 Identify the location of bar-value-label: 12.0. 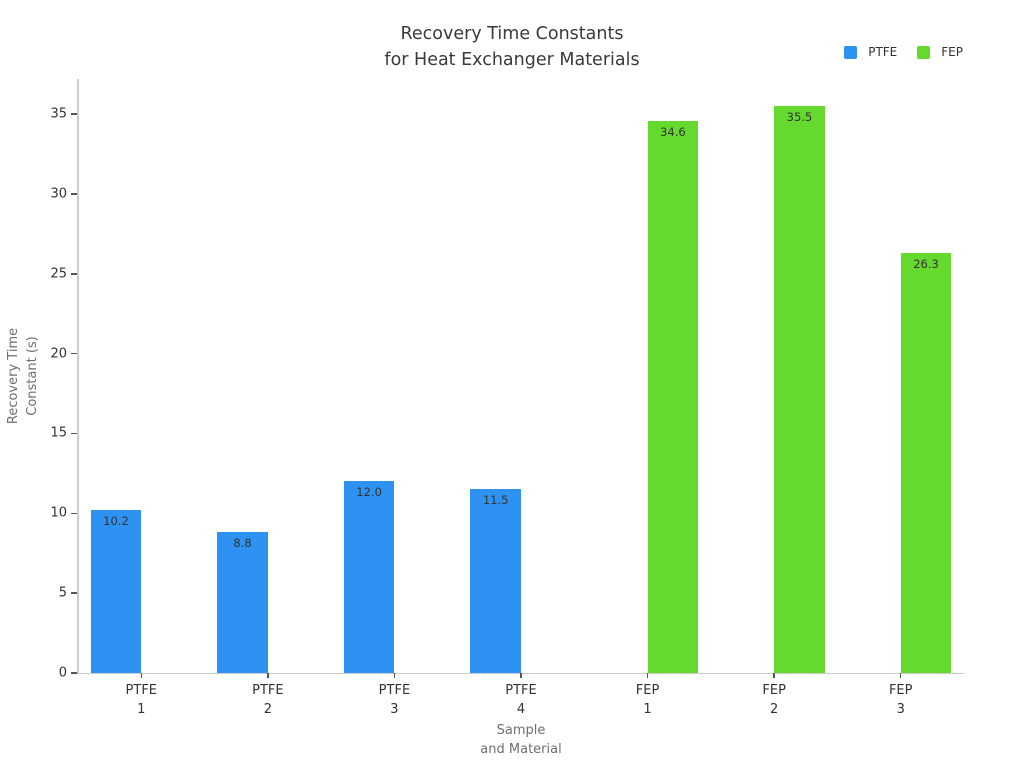
(369, 492).